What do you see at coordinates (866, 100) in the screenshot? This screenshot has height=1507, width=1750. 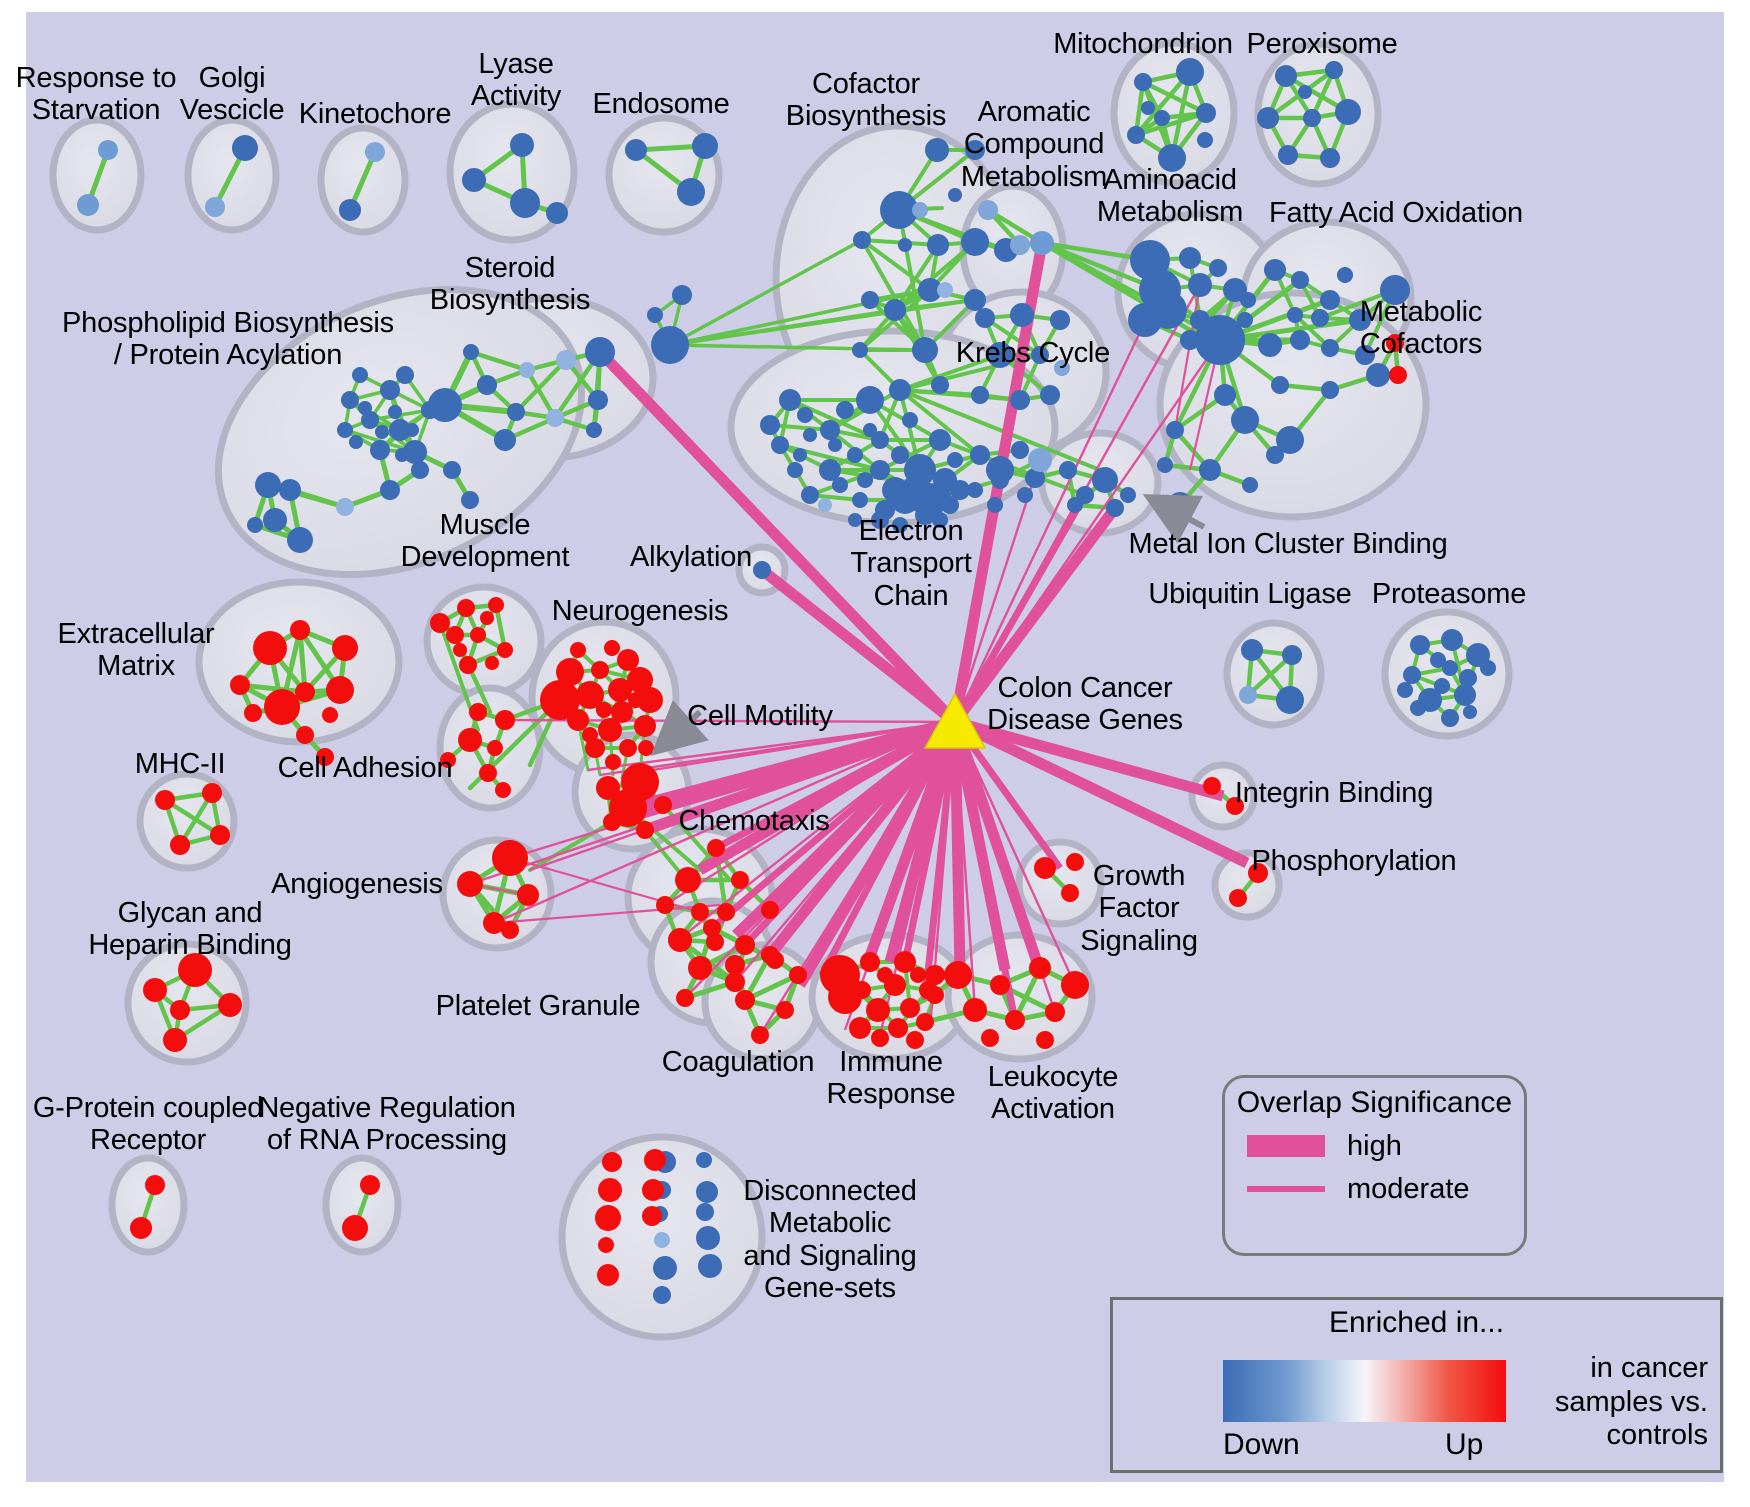 I see `label-cofactor-biosynthesis: Cofactor Biosynthesis` at bounding box center [866, 100].